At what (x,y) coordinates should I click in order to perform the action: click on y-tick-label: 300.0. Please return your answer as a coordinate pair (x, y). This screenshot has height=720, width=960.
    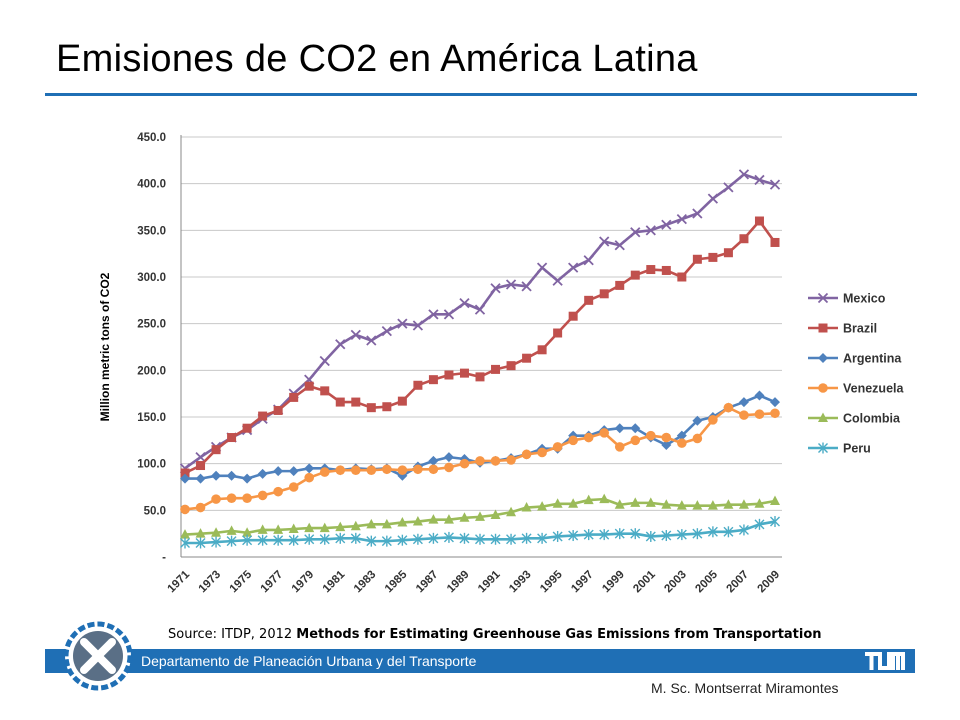
    Looking at the image, I should click on (151, 278).